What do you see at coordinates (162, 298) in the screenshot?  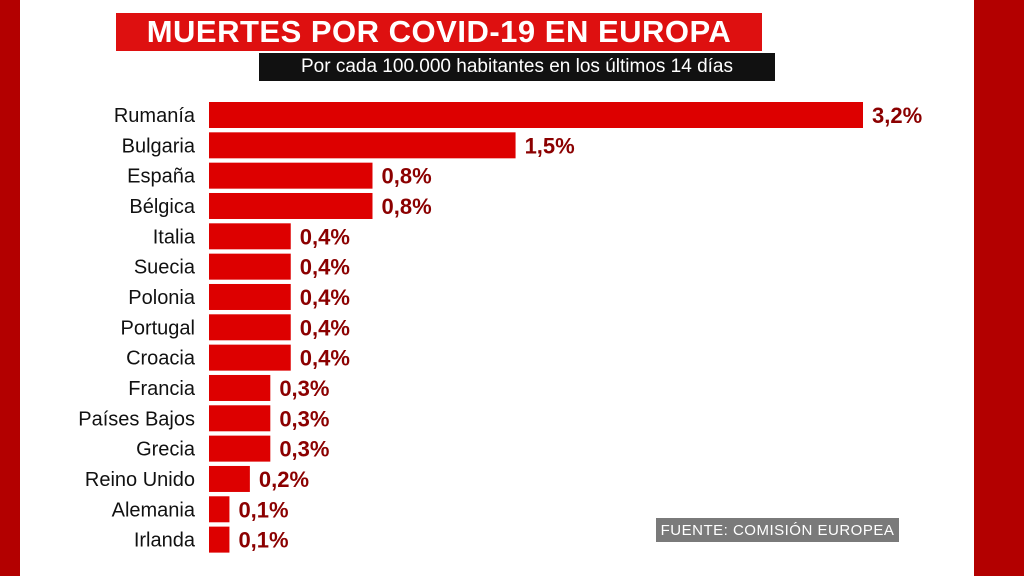 I see `category-label: Polonia` at bounding box center [162, 298].